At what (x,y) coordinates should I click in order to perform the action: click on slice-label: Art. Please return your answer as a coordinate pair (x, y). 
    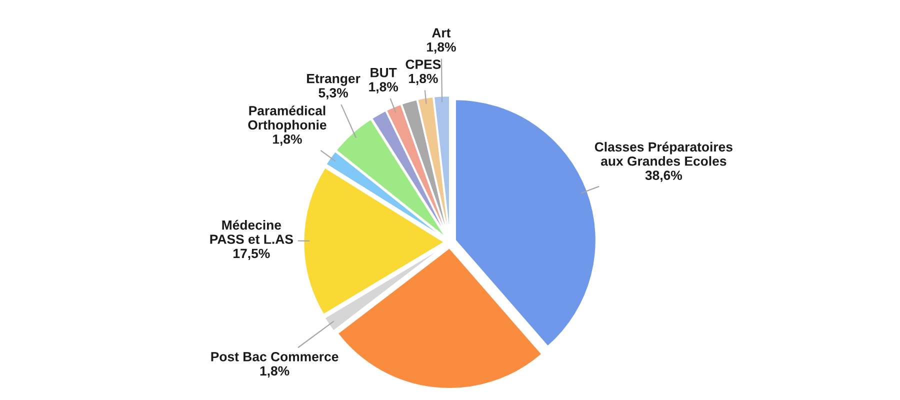
    Looking at the image, I should click on (441, 33).